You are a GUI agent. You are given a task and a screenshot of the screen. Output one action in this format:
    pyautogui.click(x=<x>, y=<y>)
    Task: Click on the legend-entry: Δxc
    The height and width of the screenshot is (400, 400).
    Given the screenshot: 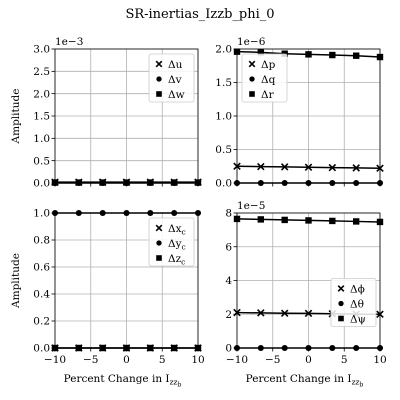 What is the action you would take?
    pyautogui.click(x=177, y=230)
    